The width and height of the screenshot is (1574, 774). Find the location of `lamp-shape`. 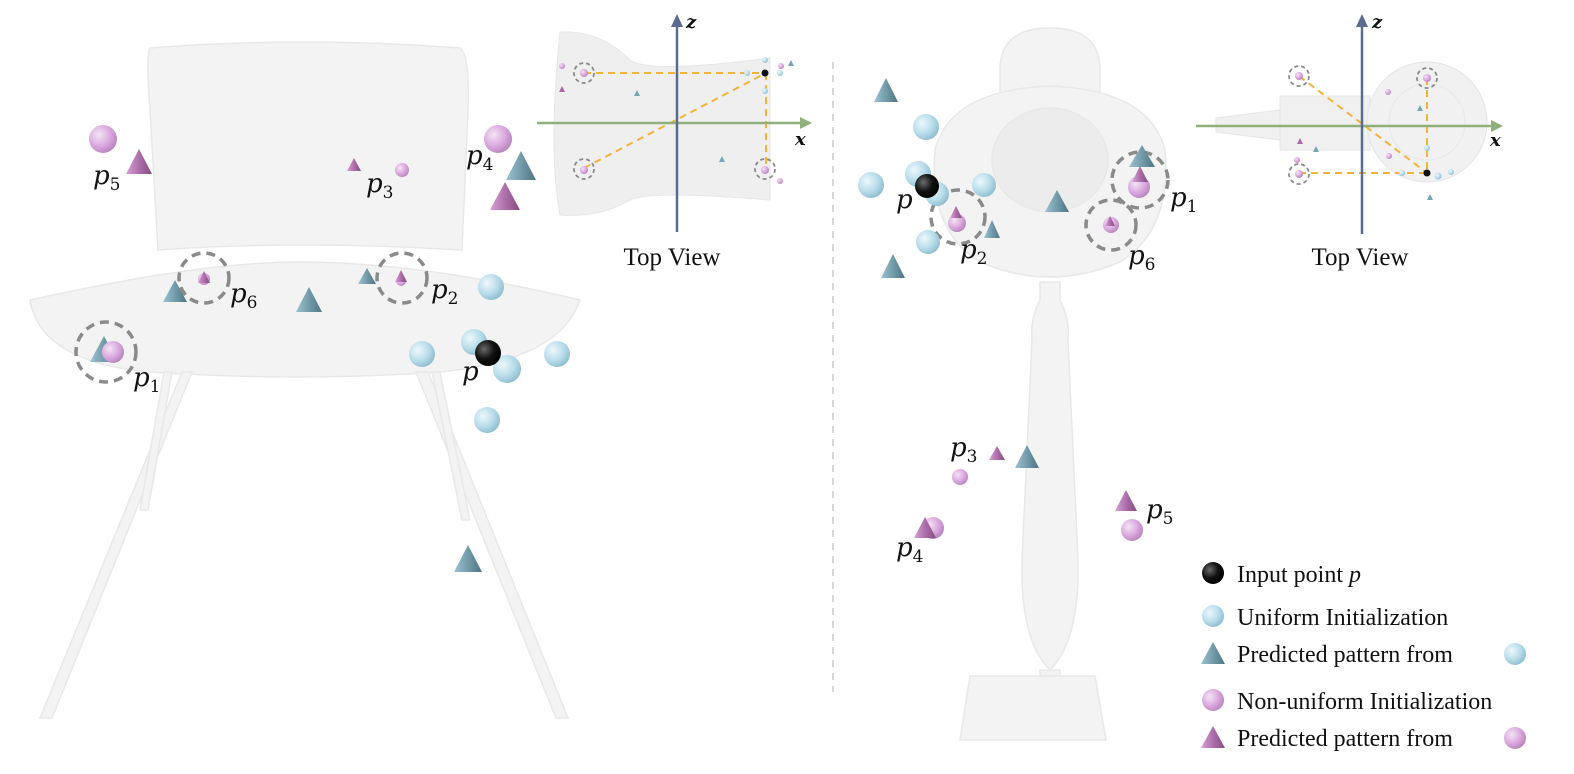

lamp-shape is located at coordinates (1050, 384).